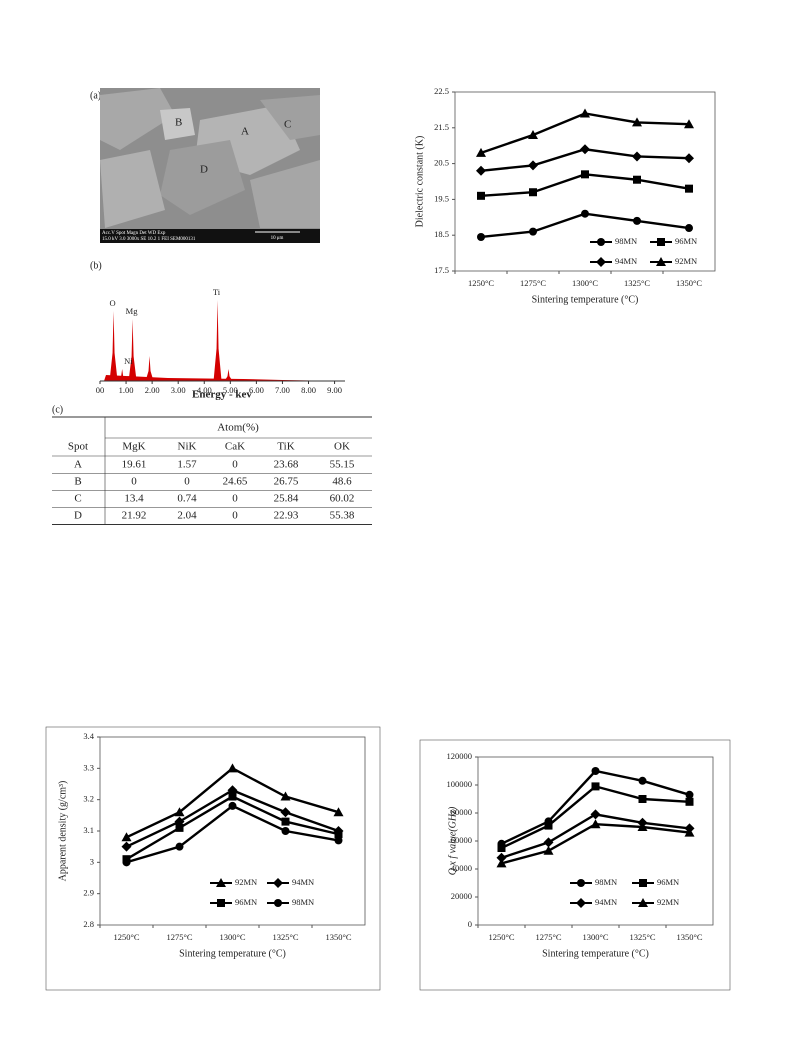 This screenshot has height=1057, width=793. Describe the element at coordinates (461, 812) in the screenshot. I see `y-tick-label: 80000` at that location.